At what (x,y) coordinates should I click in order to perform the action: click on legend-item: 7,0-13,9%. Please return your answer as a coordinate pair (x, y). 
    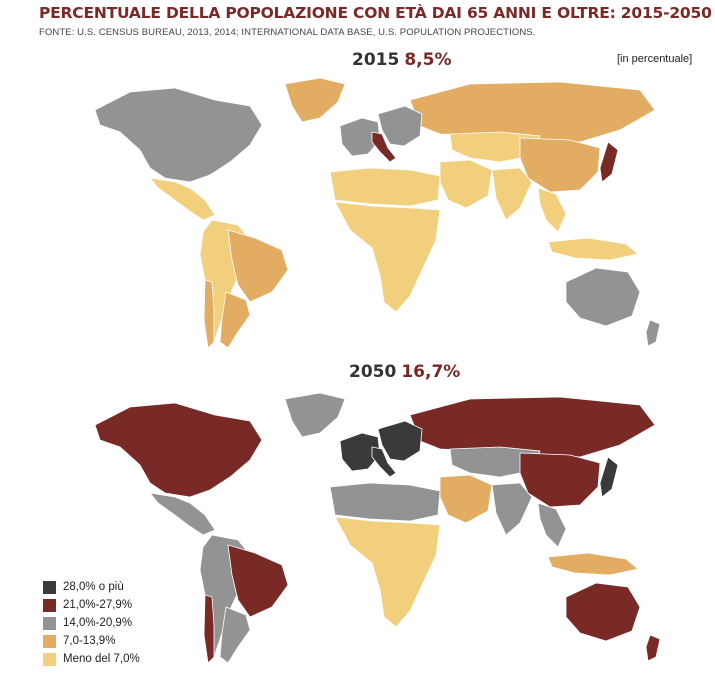
    Looking at the image, I should click on (91, 641).